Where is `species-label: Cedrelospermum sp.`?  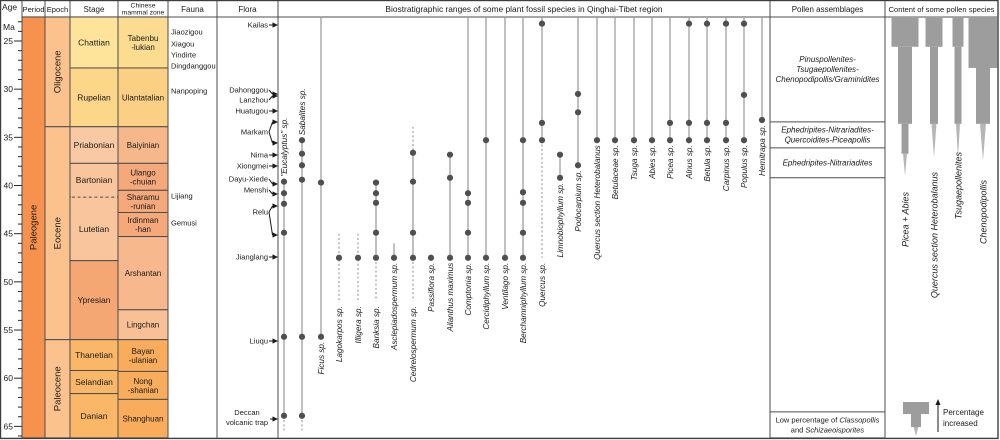
species-label: Cedrelospermum sp. is located at coordinates (413, 344).